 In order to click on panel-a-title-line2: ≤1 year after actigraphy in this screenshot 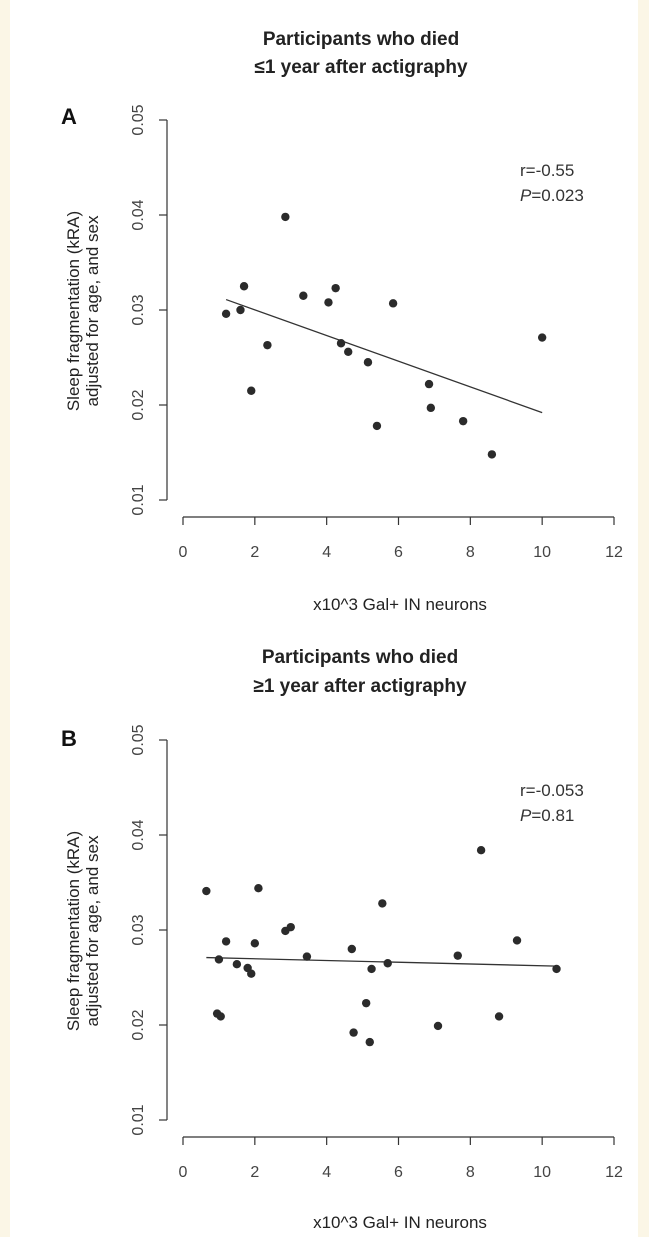, I will do `click(361, 67)`.